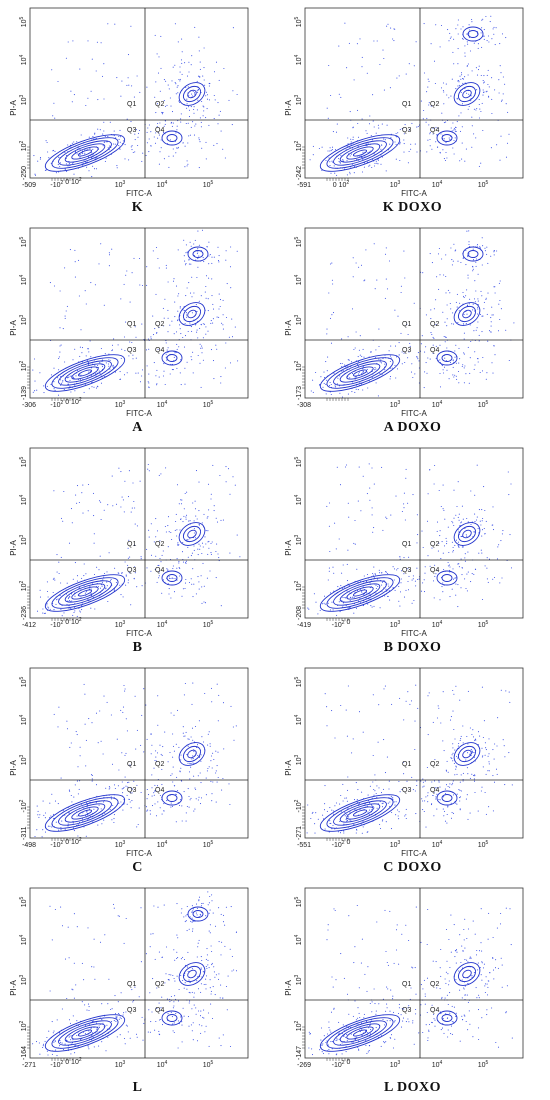 The image size is (550, 1100). What do you see at coordinates (131, 984) in the screenshot?
I see `quadrant-label-q1: Q1` at bounding box center [131, 984].